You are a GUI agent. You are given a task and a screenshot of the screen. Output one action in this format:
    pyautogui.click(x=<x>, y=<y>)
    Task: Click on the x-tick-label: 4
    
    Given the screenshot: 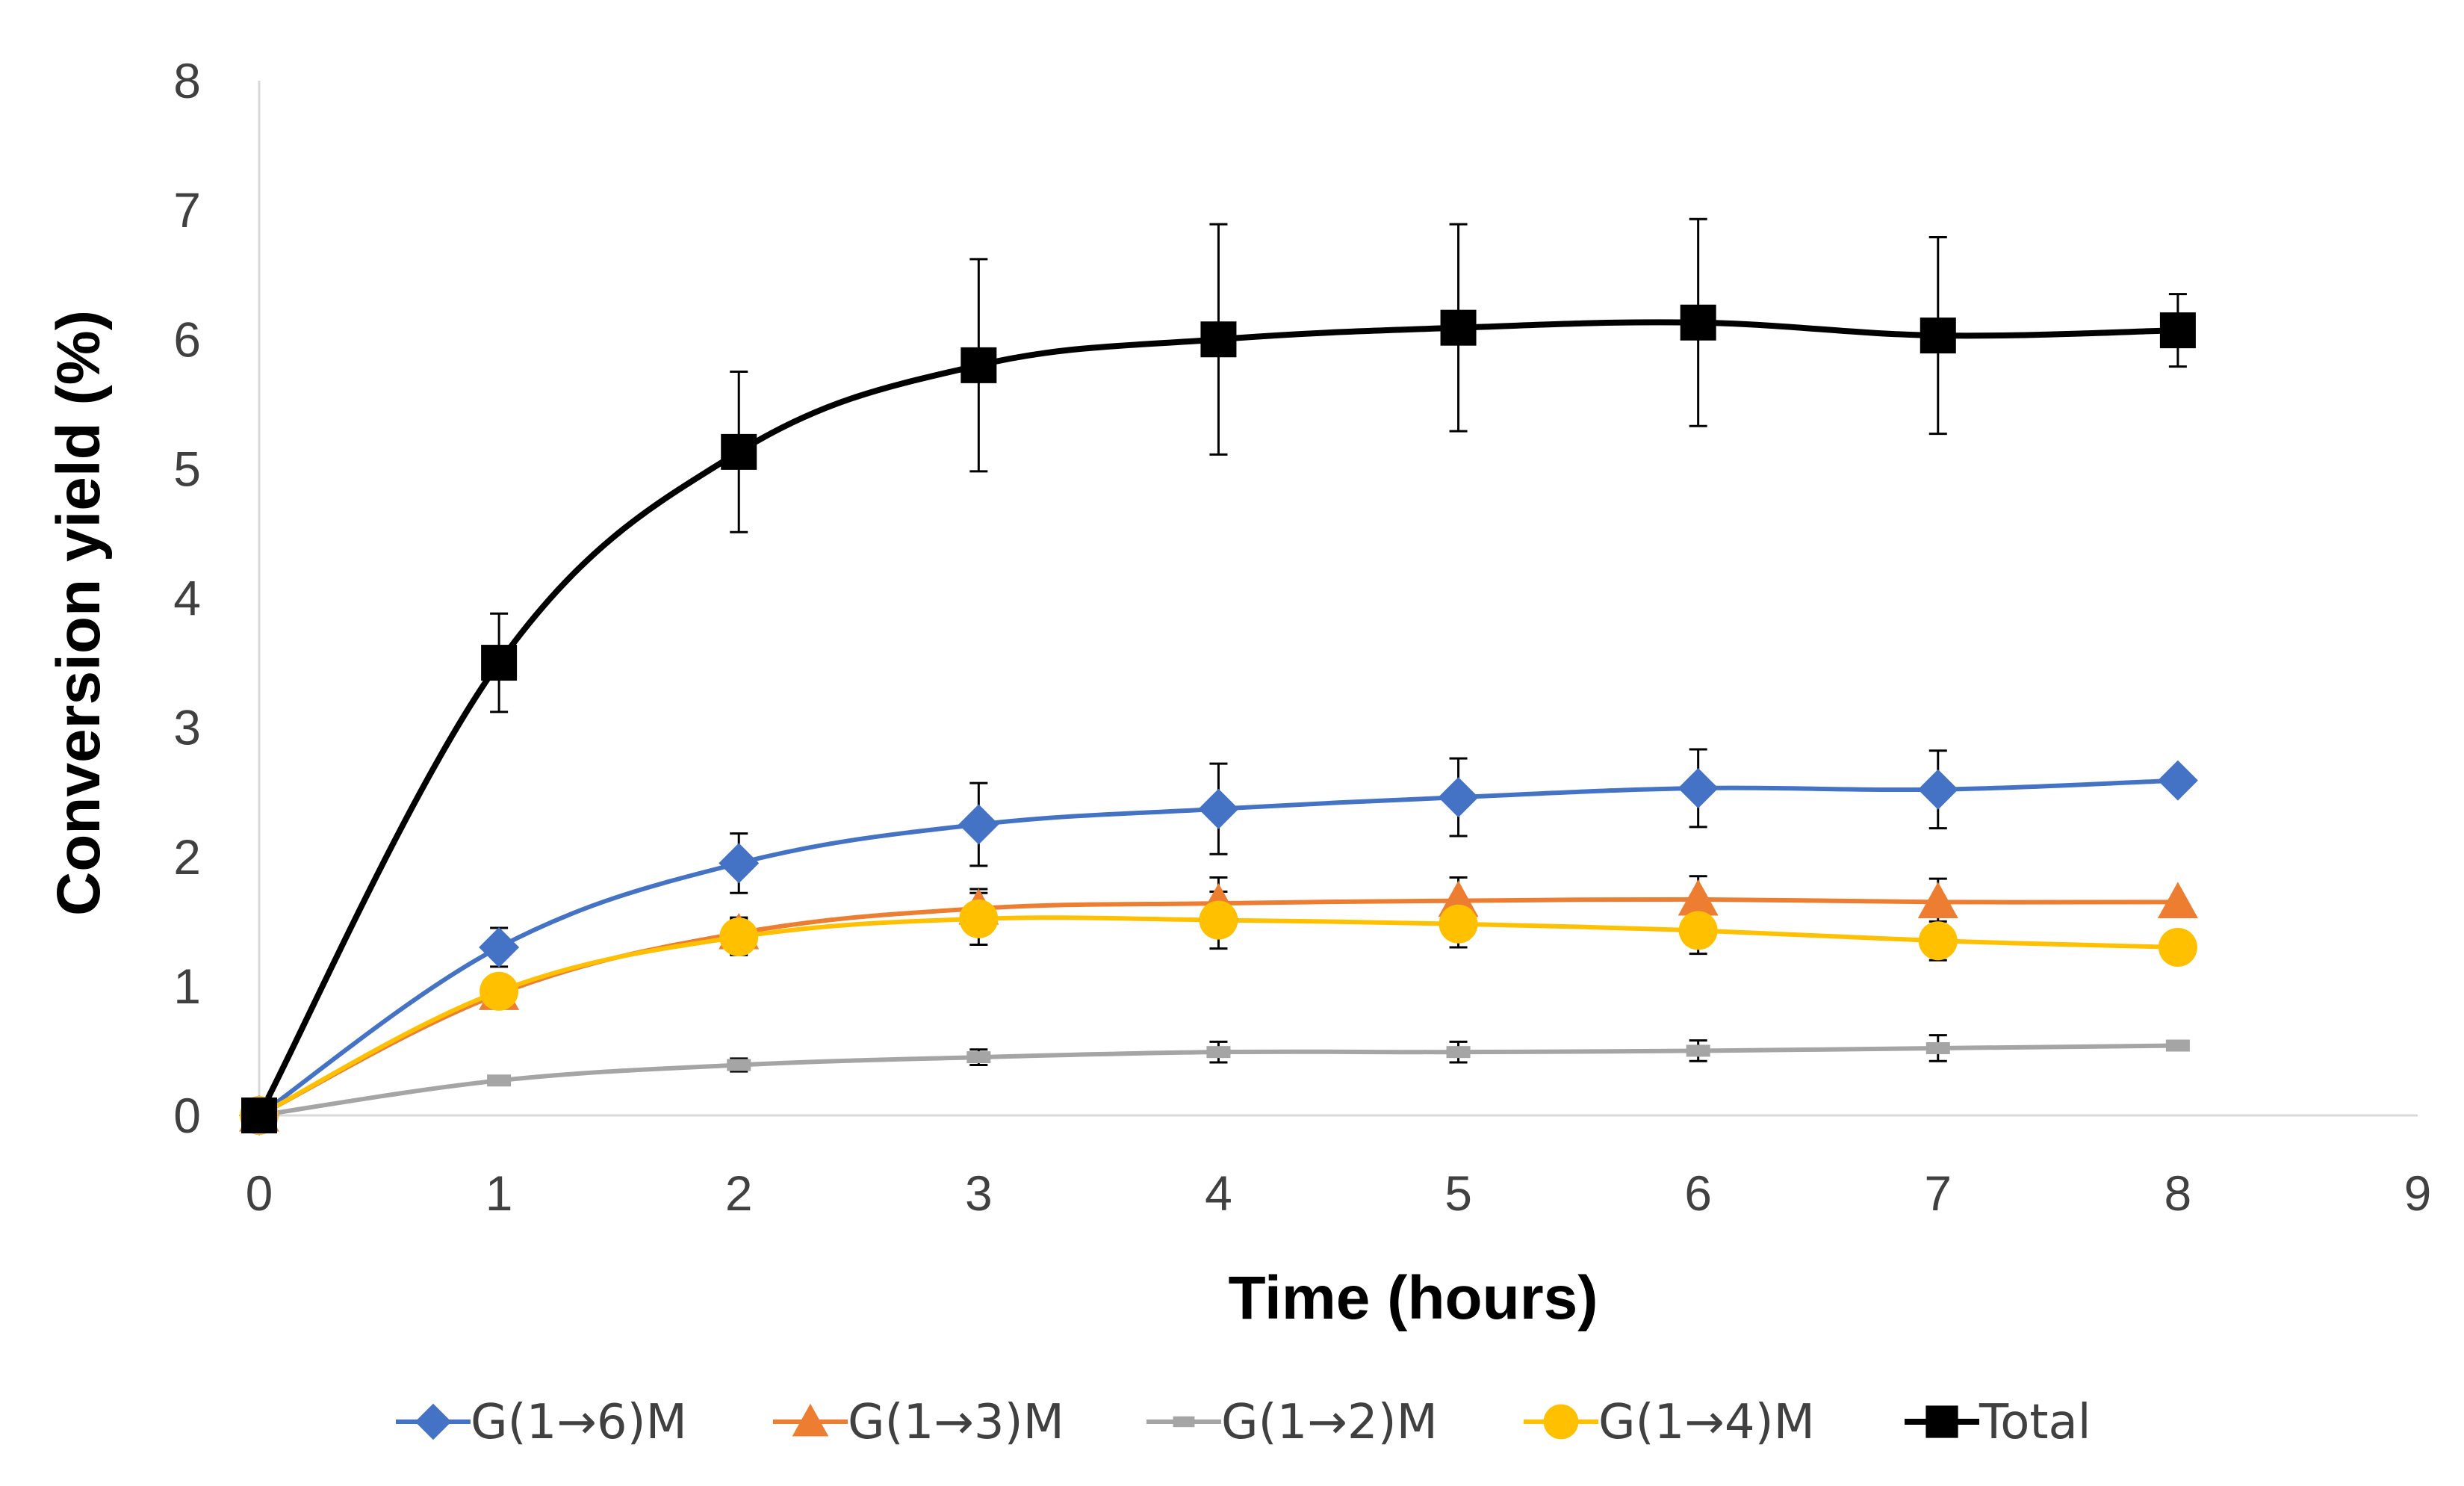 What is the action you would take?
    pyautogui.click(x=1218, y=1193)
    